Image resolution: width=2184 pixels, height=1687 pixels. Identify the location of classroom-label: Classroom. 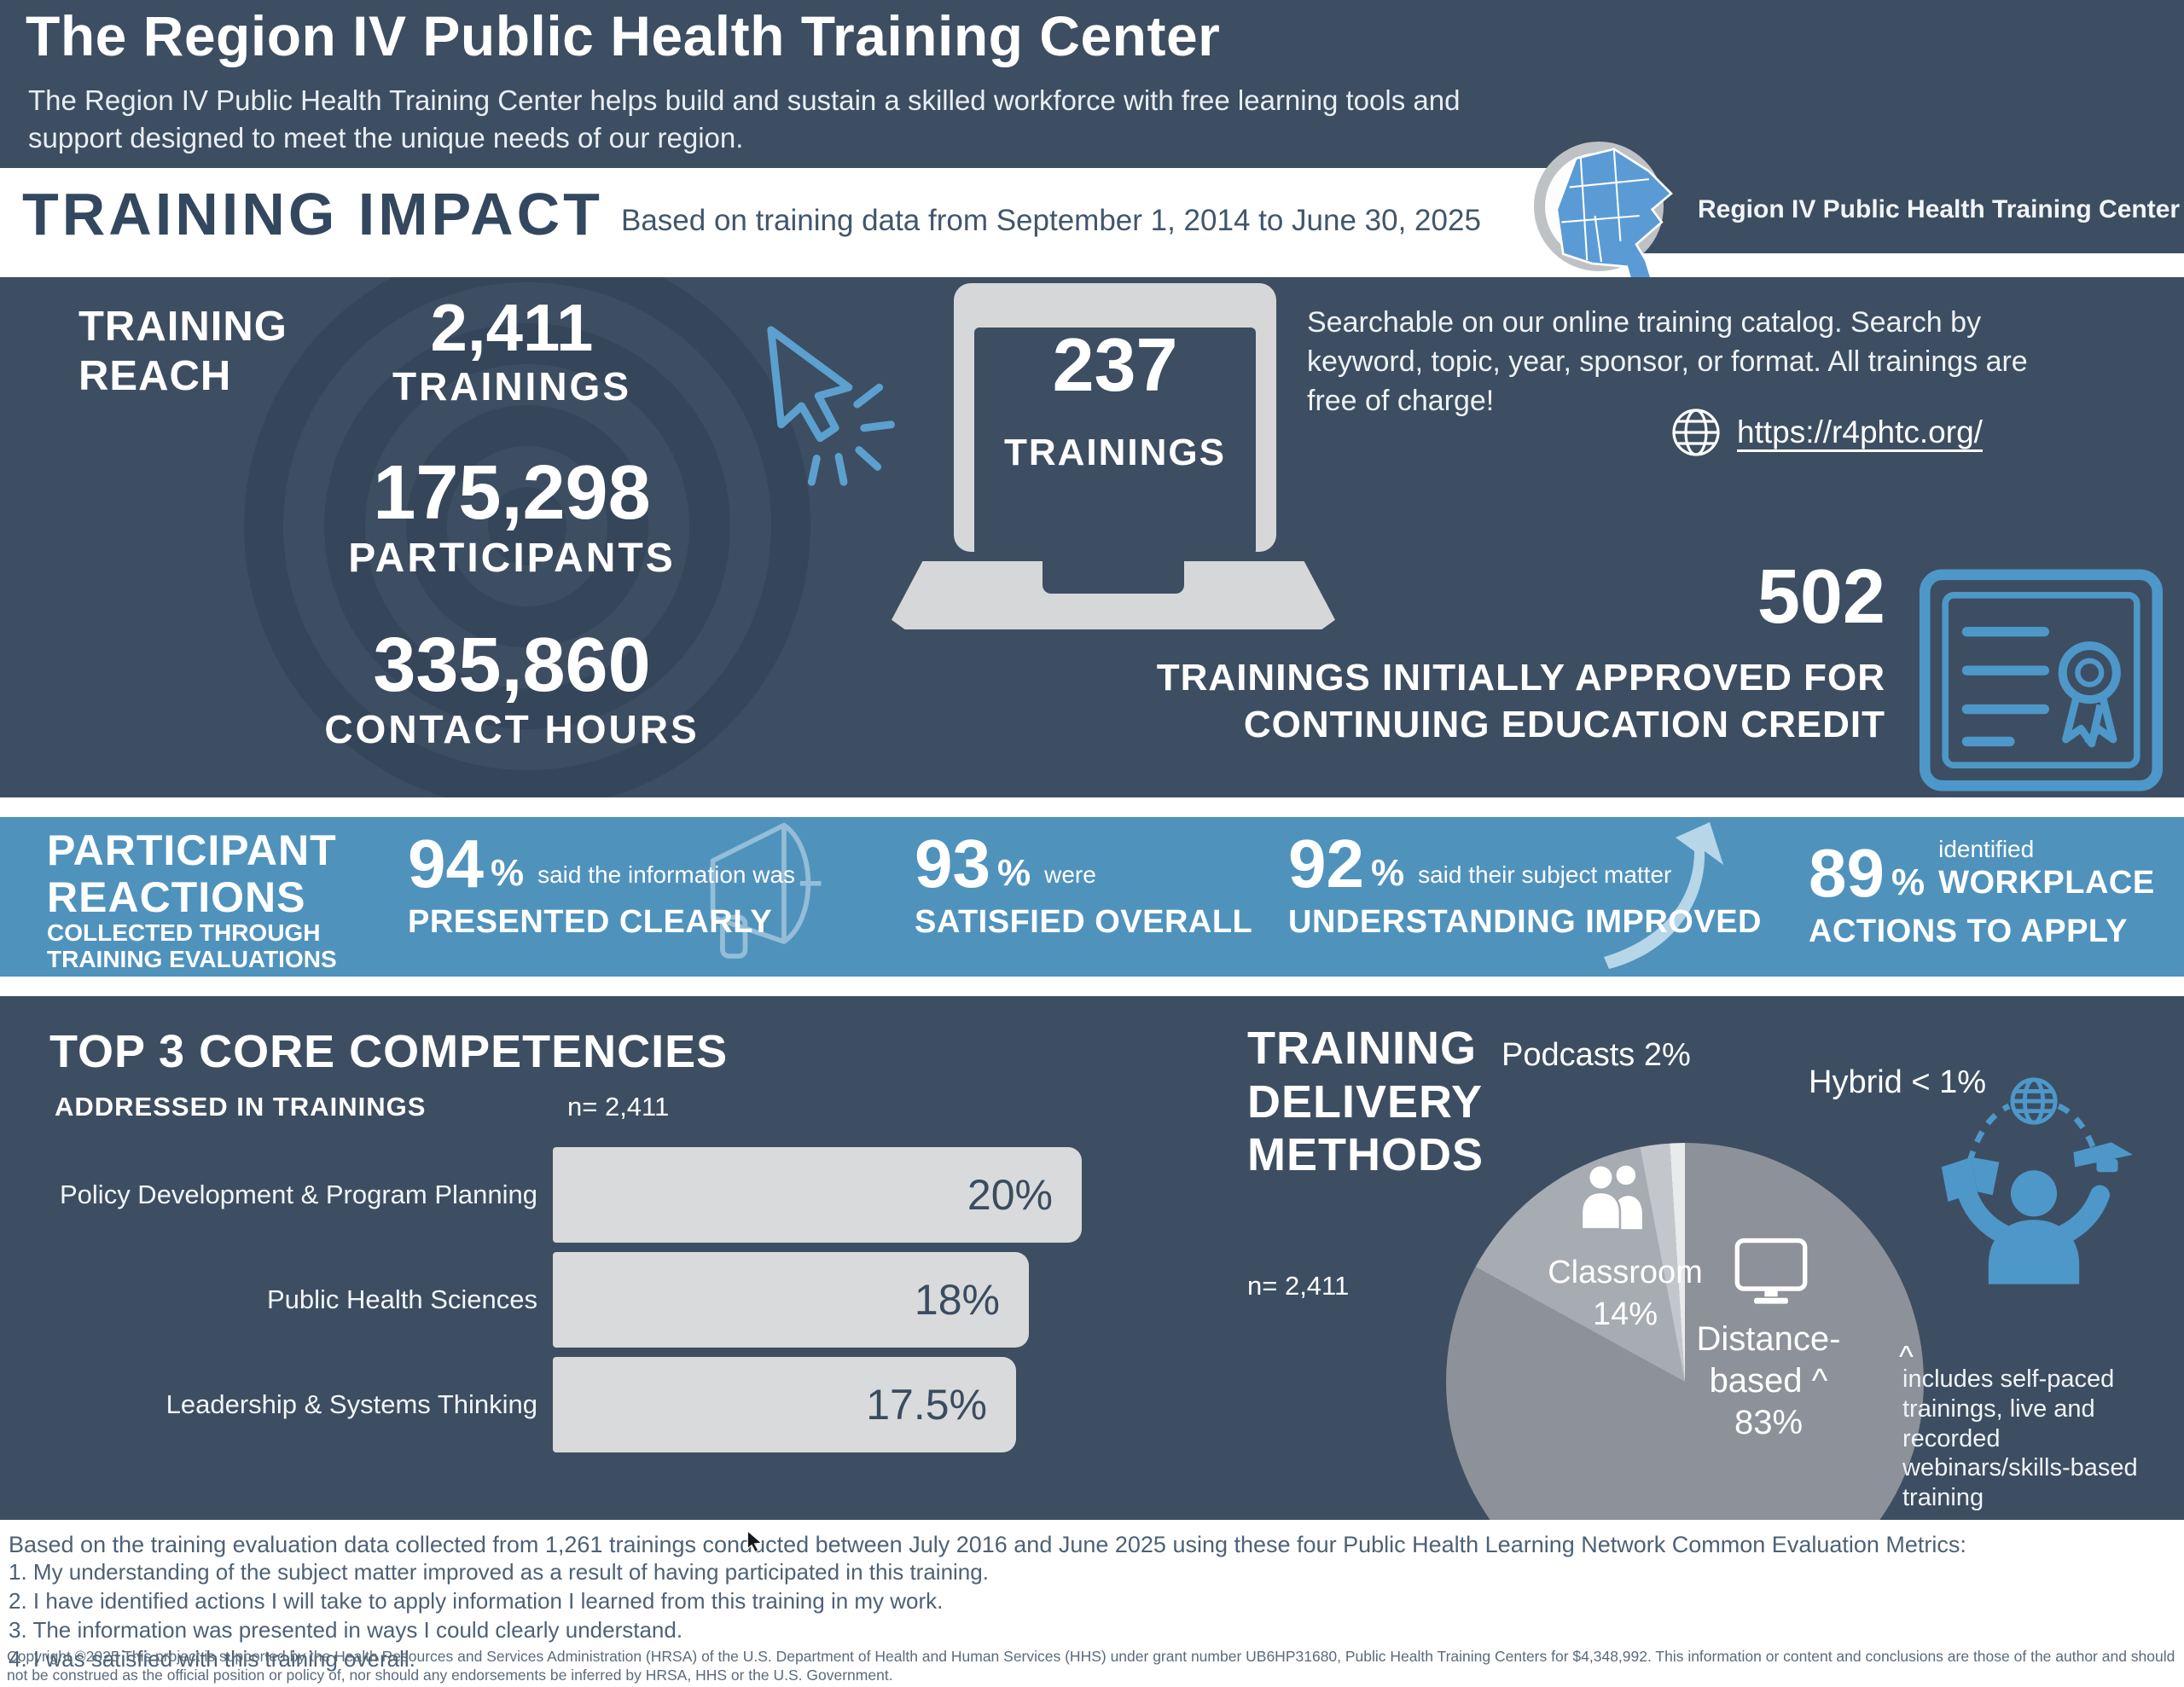
(1626, 1273).